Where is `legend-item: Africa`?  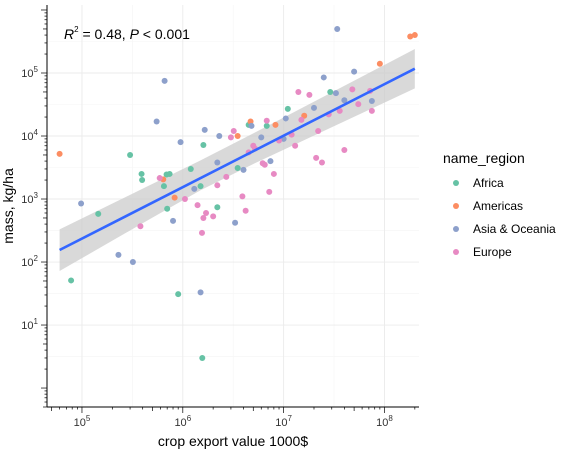
legend-item: Africa is located at coordinates (478, 183).